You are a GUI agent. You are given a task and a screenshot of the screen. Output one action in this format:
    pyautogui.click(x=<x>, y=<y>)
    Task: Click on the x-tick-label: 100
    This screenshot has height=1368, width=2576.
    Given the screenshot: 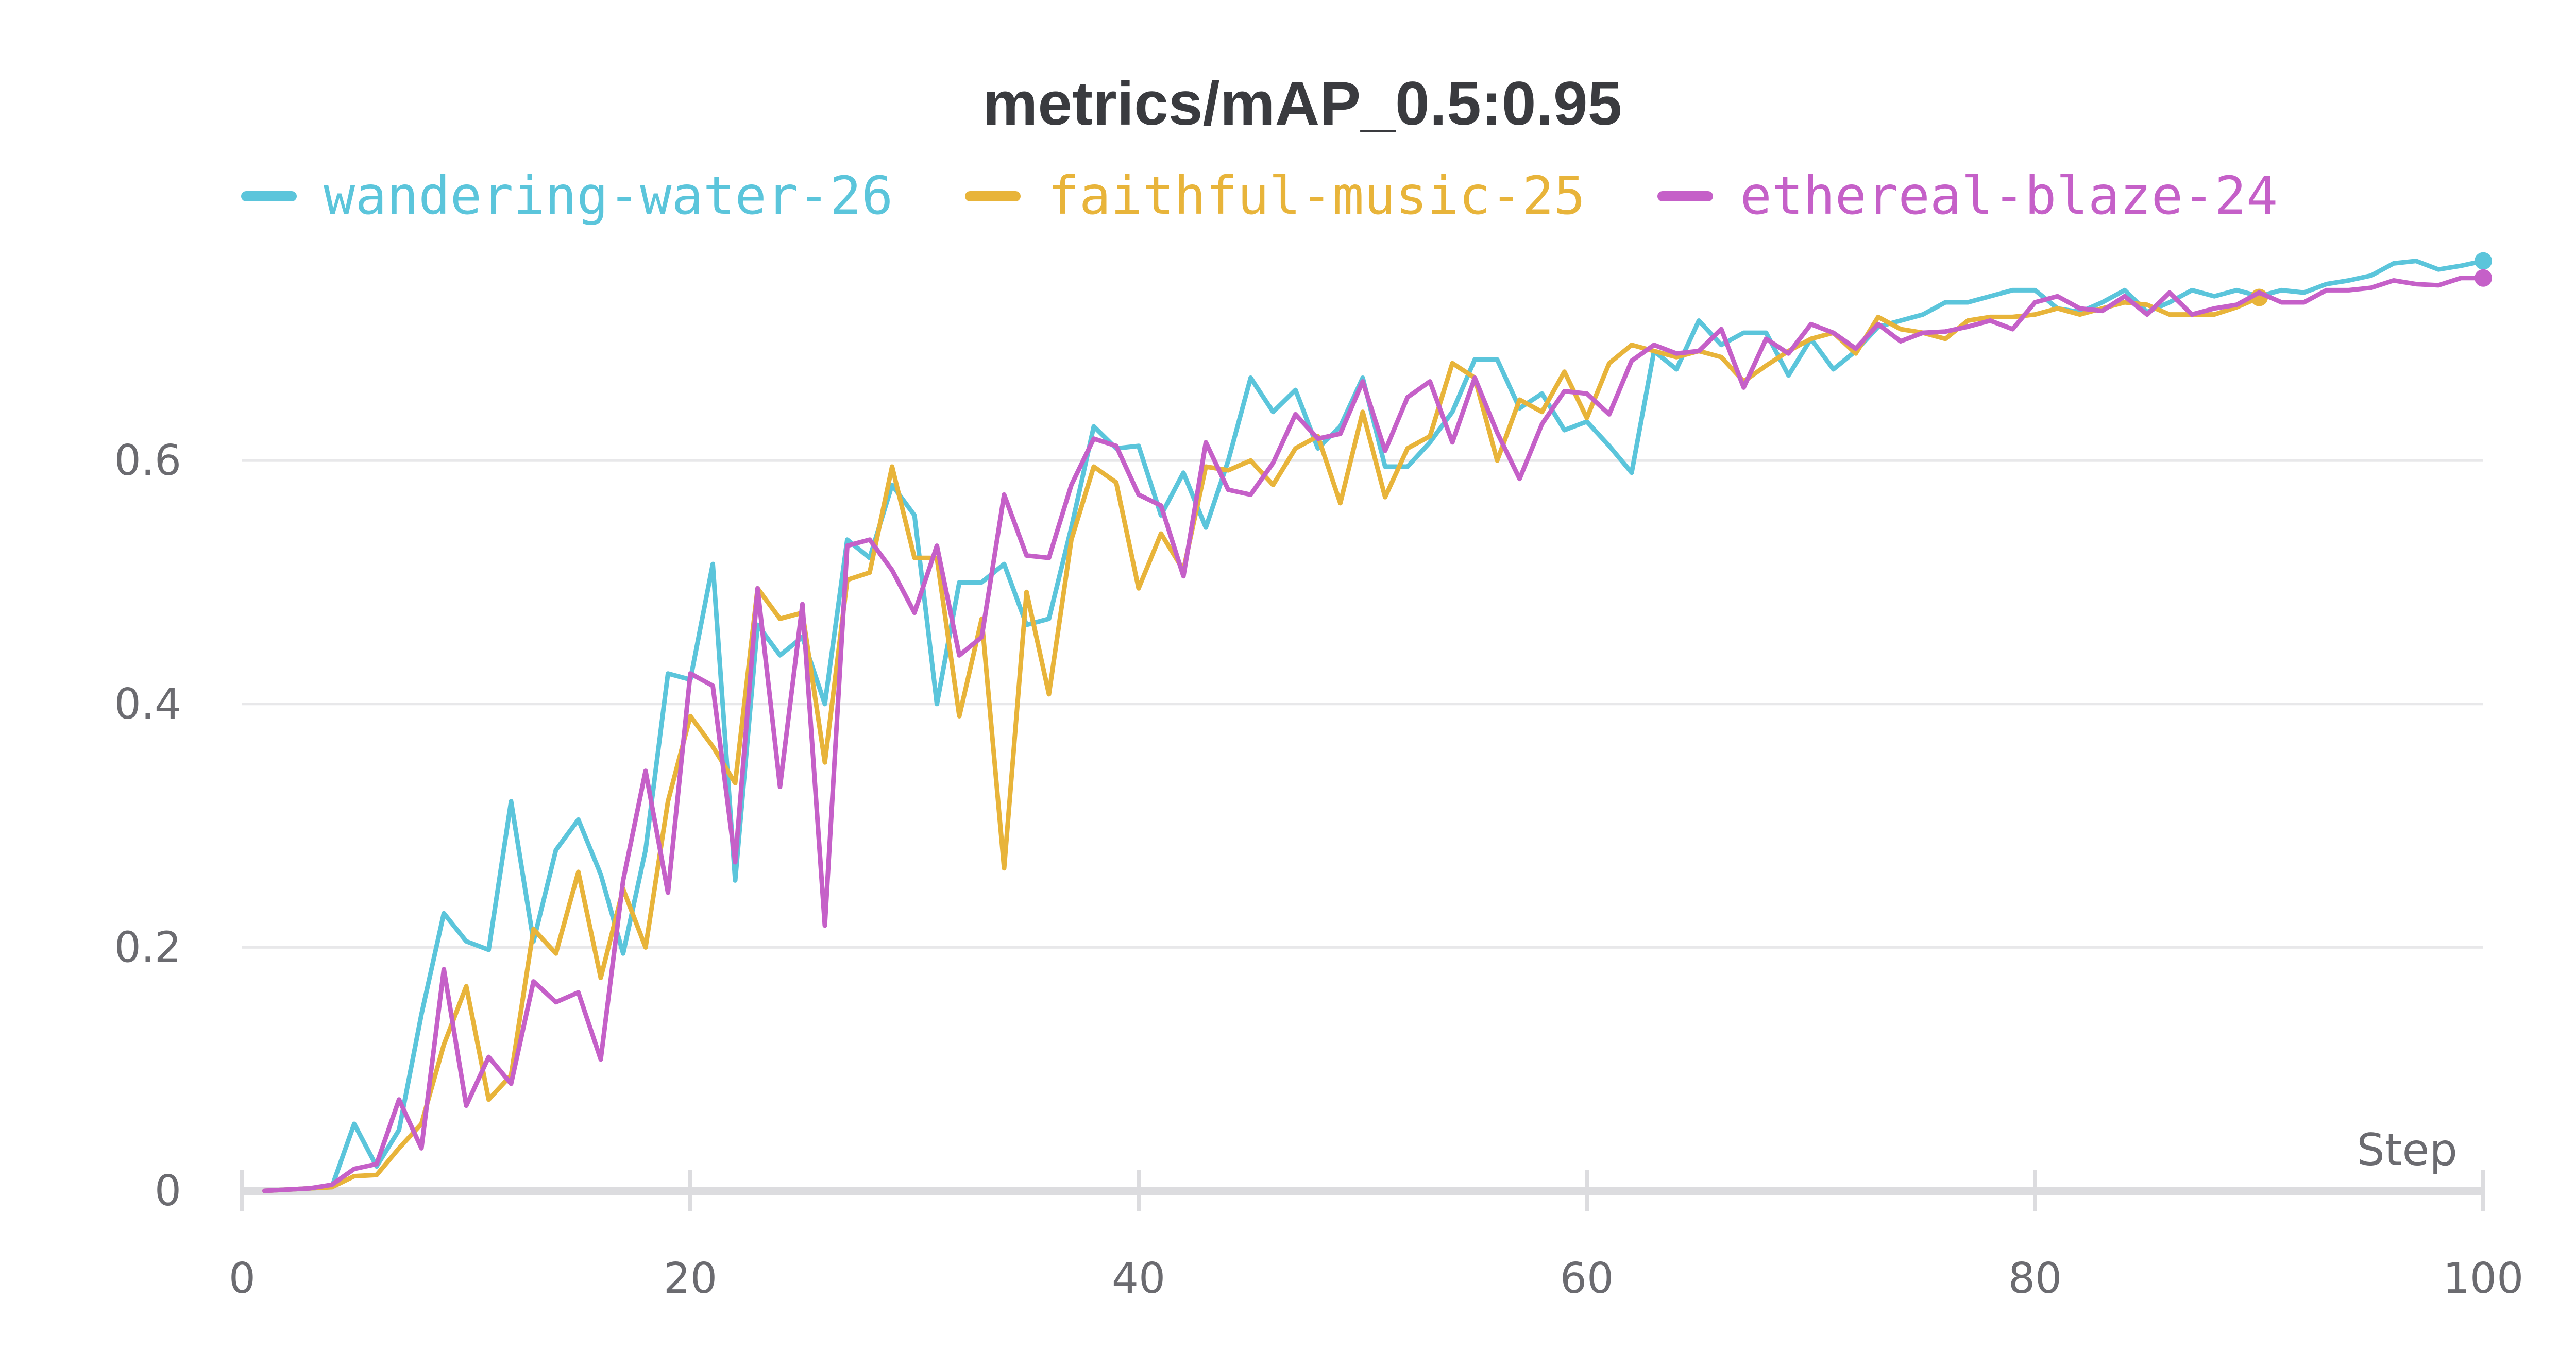 What is the action you would take?
    pyautogui.click(x=2483, y=1278)
    